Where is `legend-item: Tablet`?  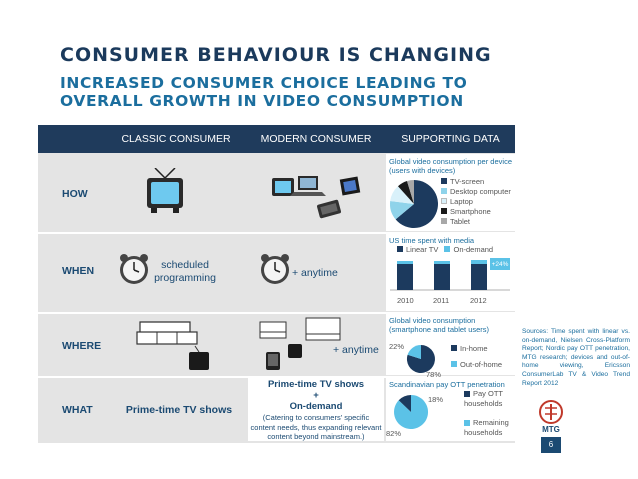 legend-item: Tablet is located at coordinates (476, 222).